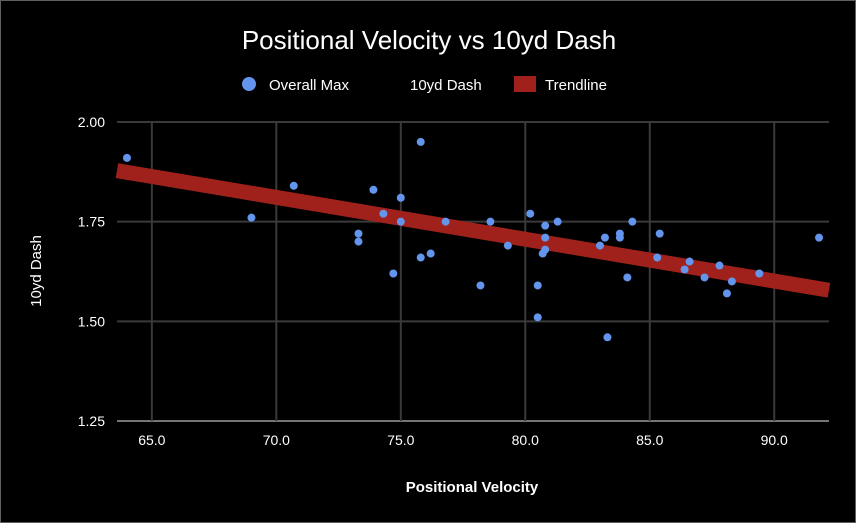  What do you see at coordinates (91, 222) in the screenshot?
I see `y-tick-label: 1.75` at bounding box center [91, 222].